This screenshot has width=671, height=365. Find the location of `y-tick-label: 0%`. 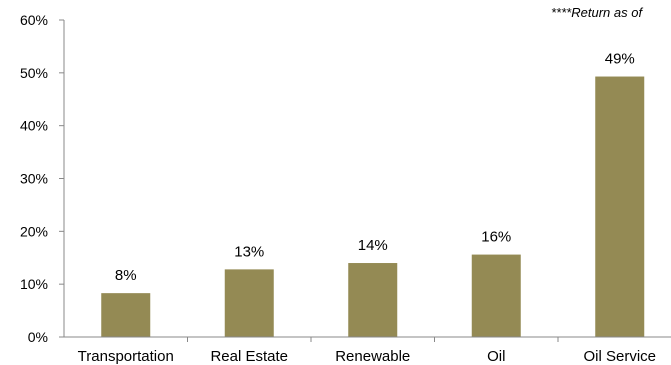

y-tick-label: 0% is located at coordinates (38, 337).